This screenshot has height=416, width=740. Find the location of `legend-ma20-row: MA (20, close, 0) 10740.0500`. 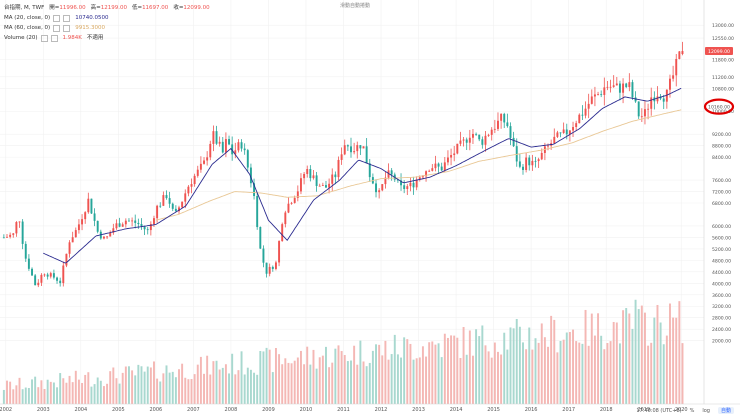

legend-ma20-row: MA (20, close, 0) 10740.0500 is located at coordinates (107, 18).